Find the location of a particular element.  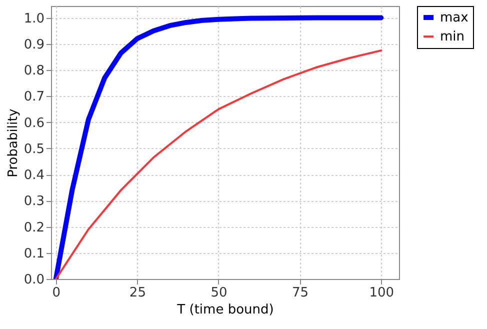

legend-label: min is located at coordinates (452, 37).